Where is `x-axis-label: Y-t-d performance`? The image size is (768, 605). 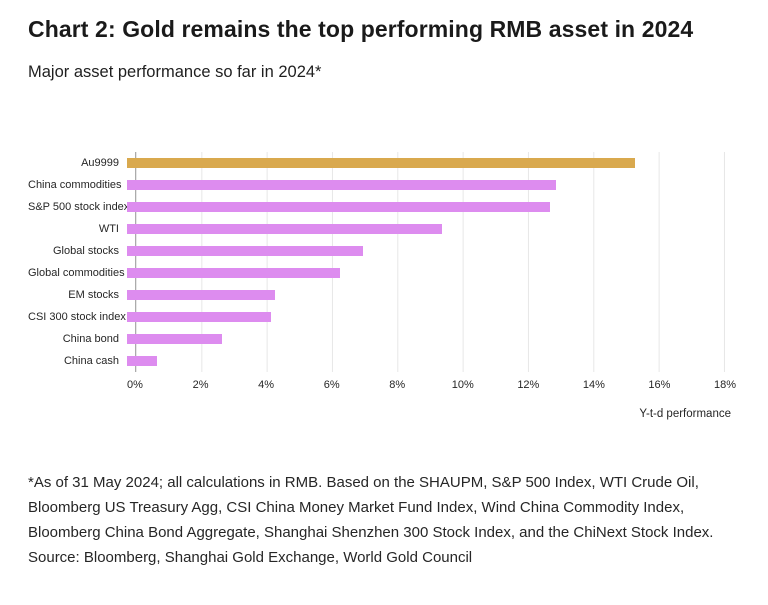
x-axis-label: Y-t-d performance is located at coordinates (685, 414).